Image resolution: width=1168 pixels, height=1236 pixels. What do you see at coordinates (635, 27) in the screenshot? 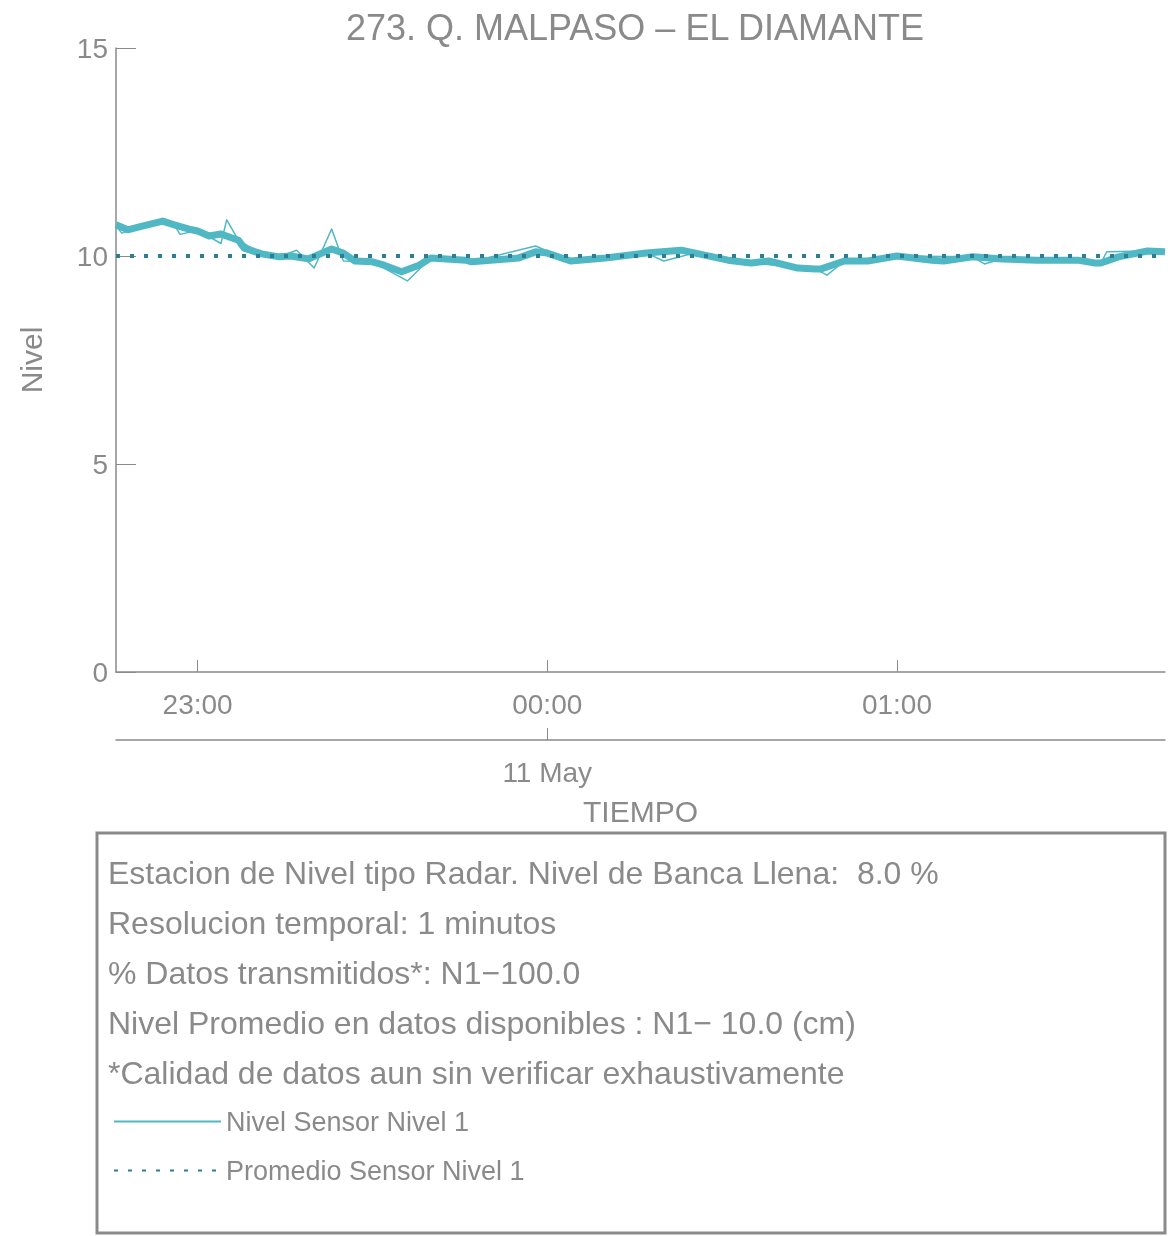
I see `chart-title: 273. Q. MALPASO – EL DIAMANTE` at bounding box center [635, 27].